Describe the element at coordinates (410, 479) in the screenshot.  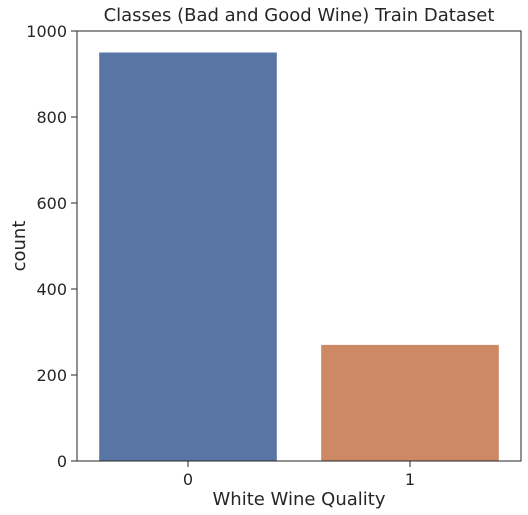
I see `x-tick-label: 1` at that location.